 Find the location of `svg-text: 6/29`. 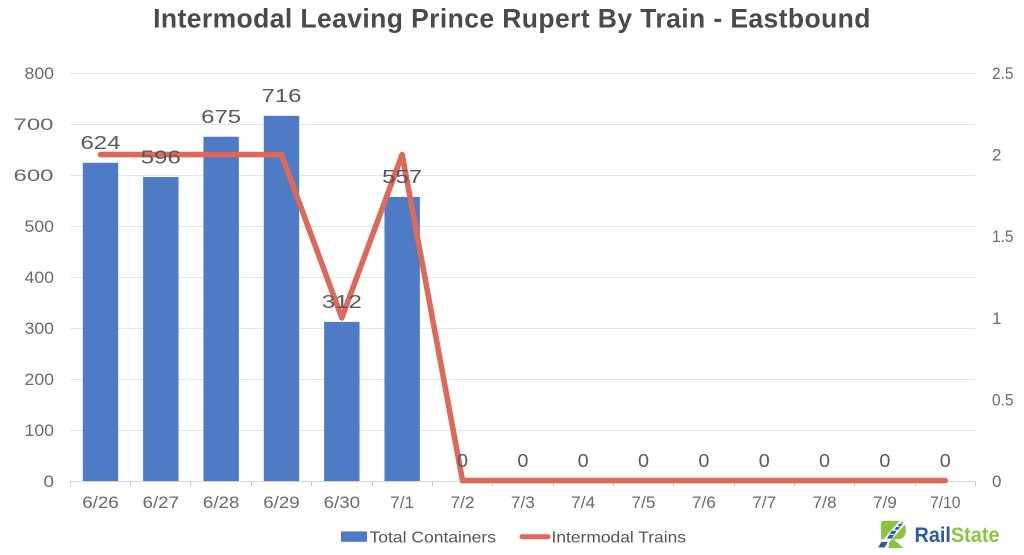

svg-text: 6/29 is located at coordinates (281, 502).